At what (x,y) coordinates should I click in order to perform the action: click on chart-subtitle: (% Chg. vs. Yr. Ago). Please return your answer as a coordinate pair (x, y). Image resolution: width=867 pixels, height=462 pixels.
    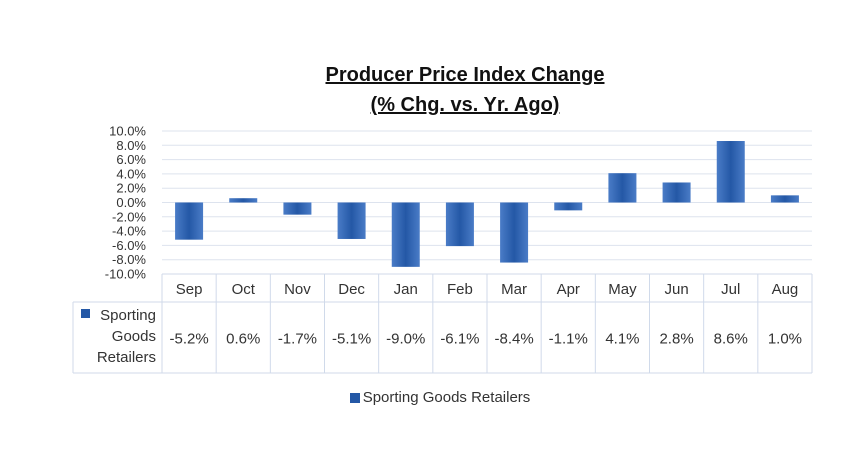
    Looking at the image, I should click on (465, 105).